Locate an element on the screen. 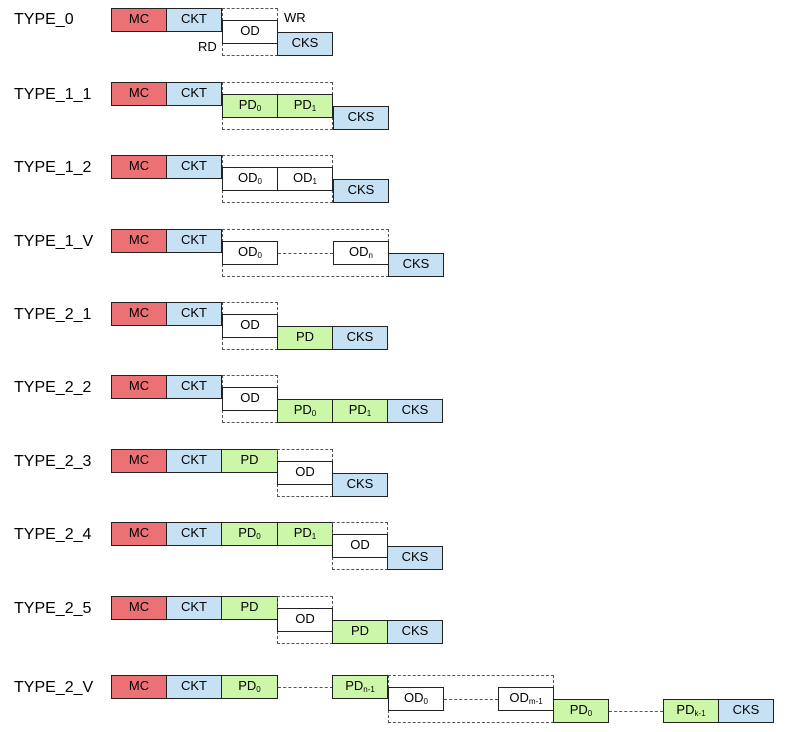 The image size is (800, 732). type-label-type-2-3: TYPE_2_3 is located at coordinates (53, 461).